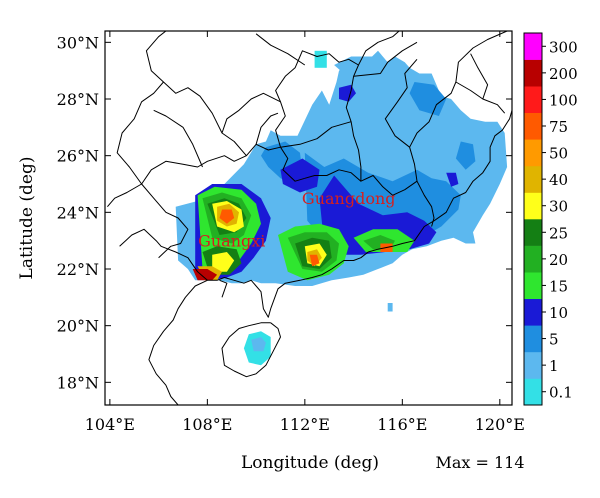  I want to click on colorbar-swatch-0.1, so click(533, 392).